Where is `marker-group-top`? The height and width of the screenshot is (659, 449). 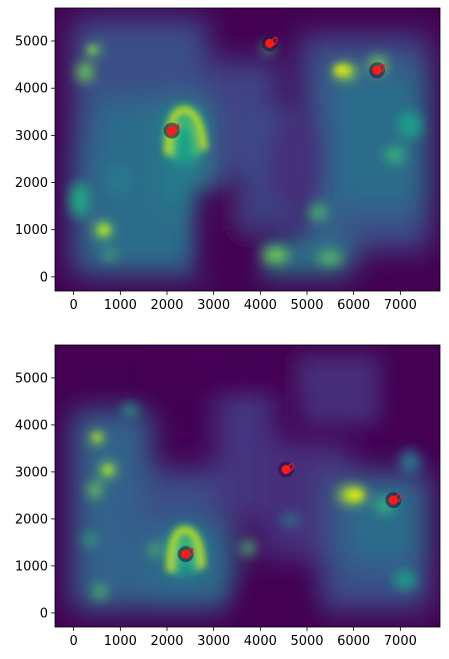
marker-group-top is located at coordinates (274, 87).